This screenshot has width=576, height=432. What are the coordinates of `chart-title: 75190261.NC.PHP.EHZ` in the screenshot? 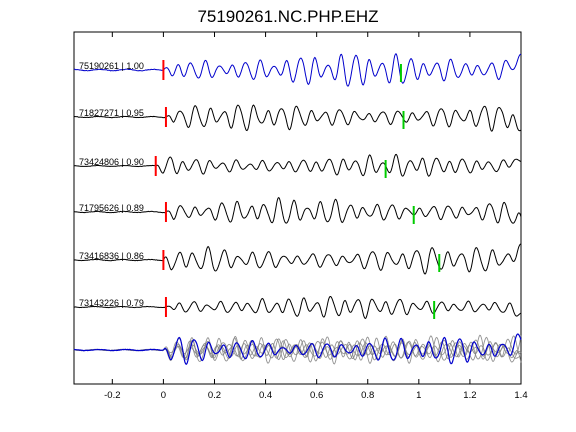 It's located at (288, 16).